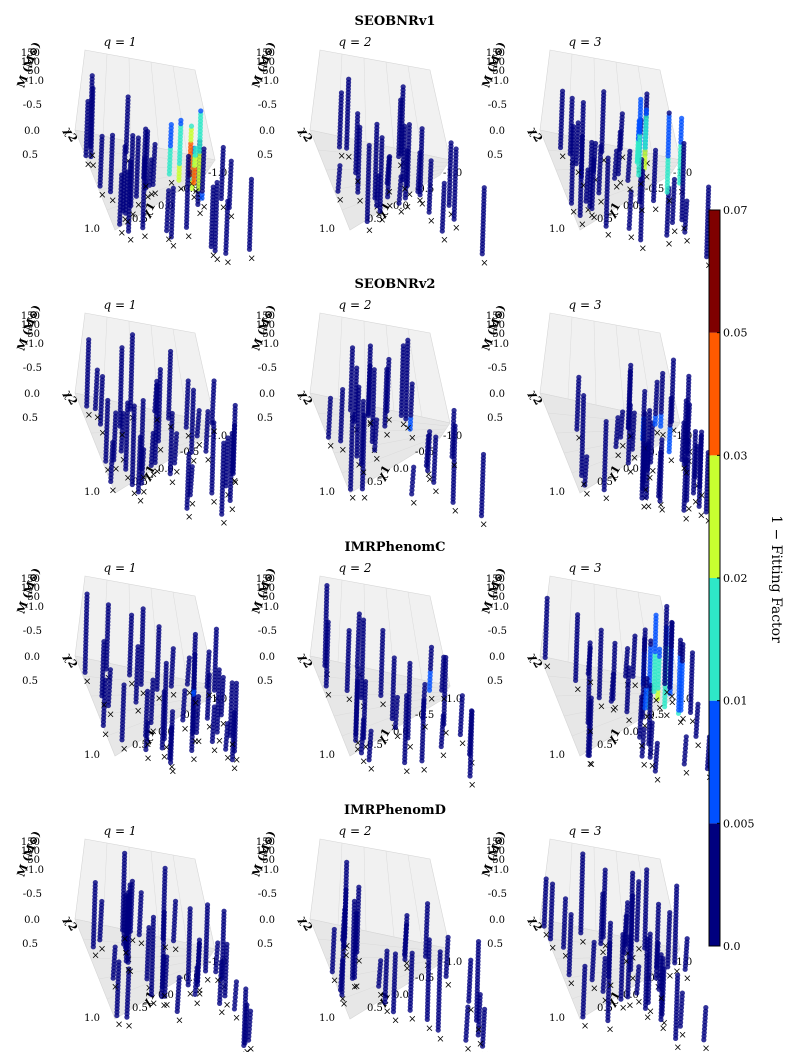  I want to click on chi-tick-label: 1.0, so click(327, 755).